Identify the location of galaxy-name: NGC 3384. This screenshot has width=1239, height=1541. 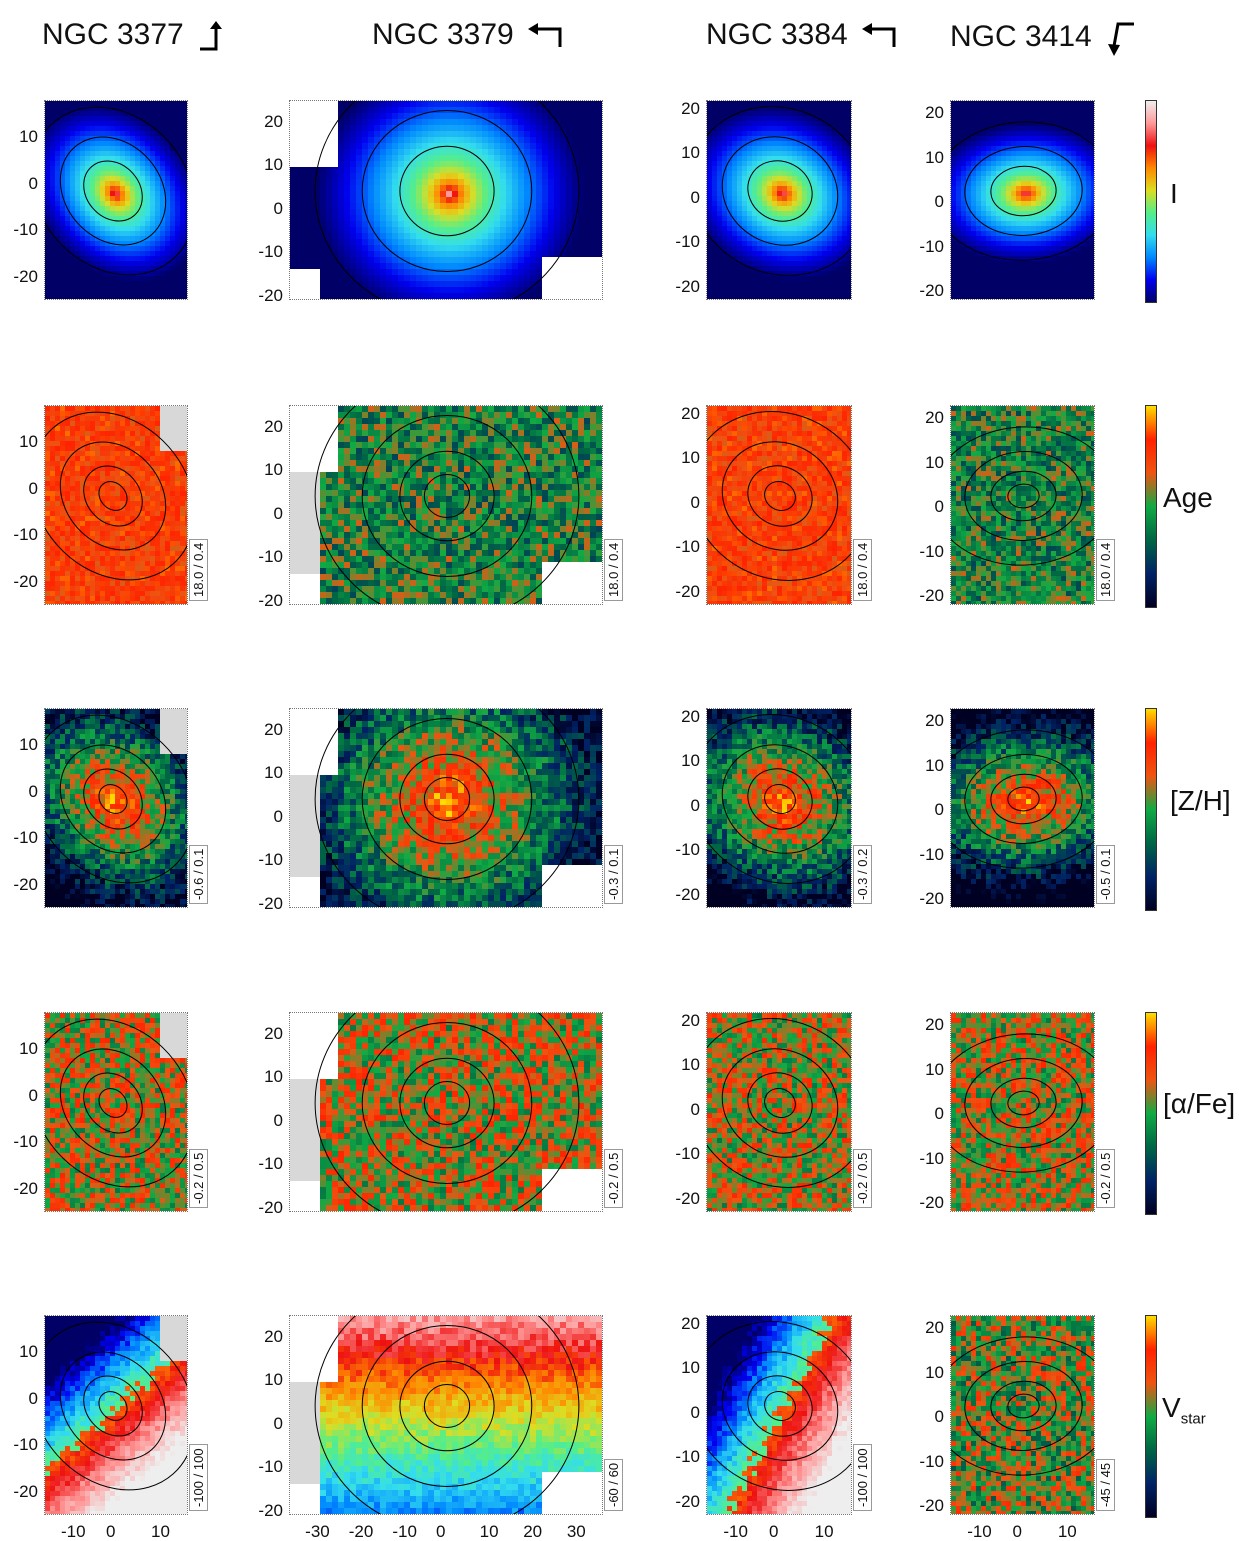
(777, 34).